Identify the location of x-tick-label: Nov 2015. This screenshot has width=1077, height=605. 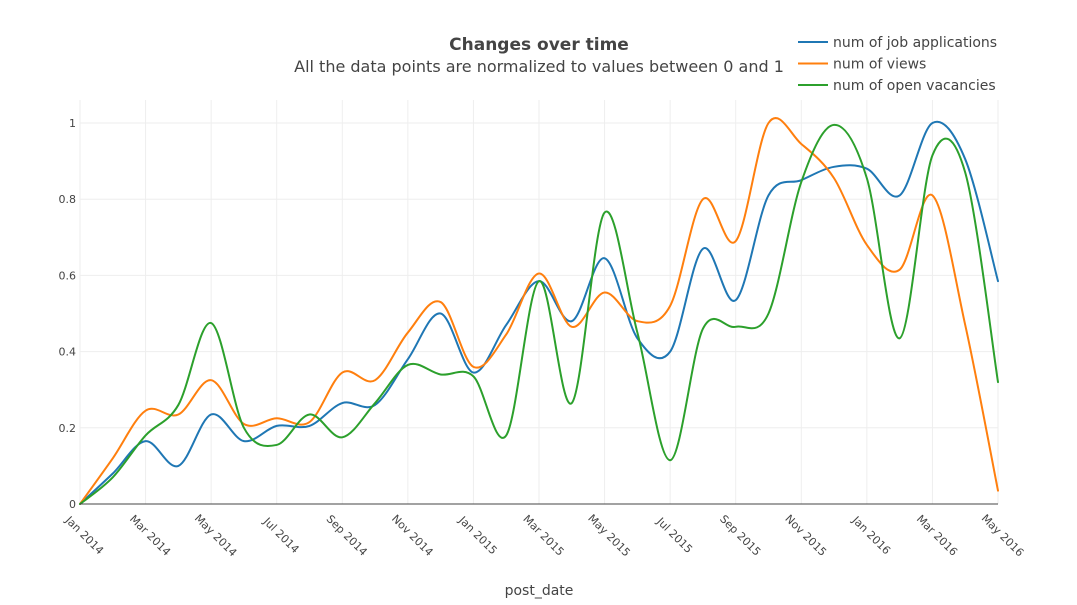
(805, 535).